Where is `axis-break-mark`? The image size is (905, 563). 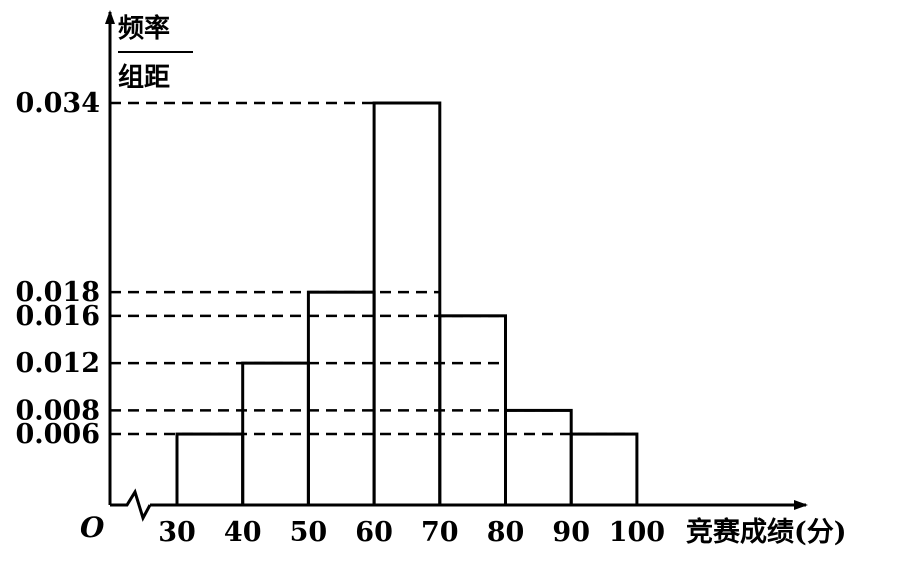
axis-break-mark is located at coordinates (131, 505).